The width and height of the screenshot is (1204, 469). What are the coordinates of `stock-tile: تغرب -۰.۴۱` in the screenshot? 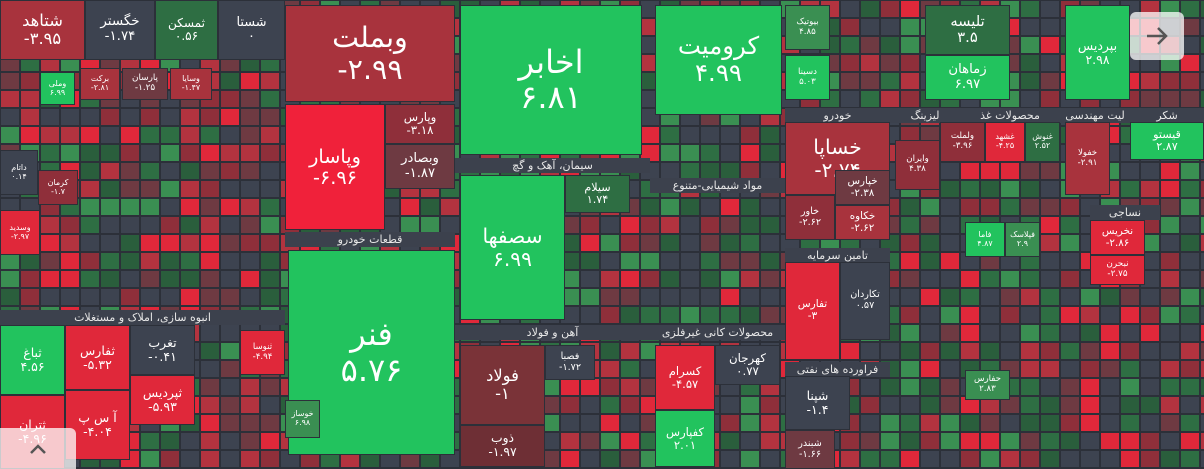 It's located at (162, 350).